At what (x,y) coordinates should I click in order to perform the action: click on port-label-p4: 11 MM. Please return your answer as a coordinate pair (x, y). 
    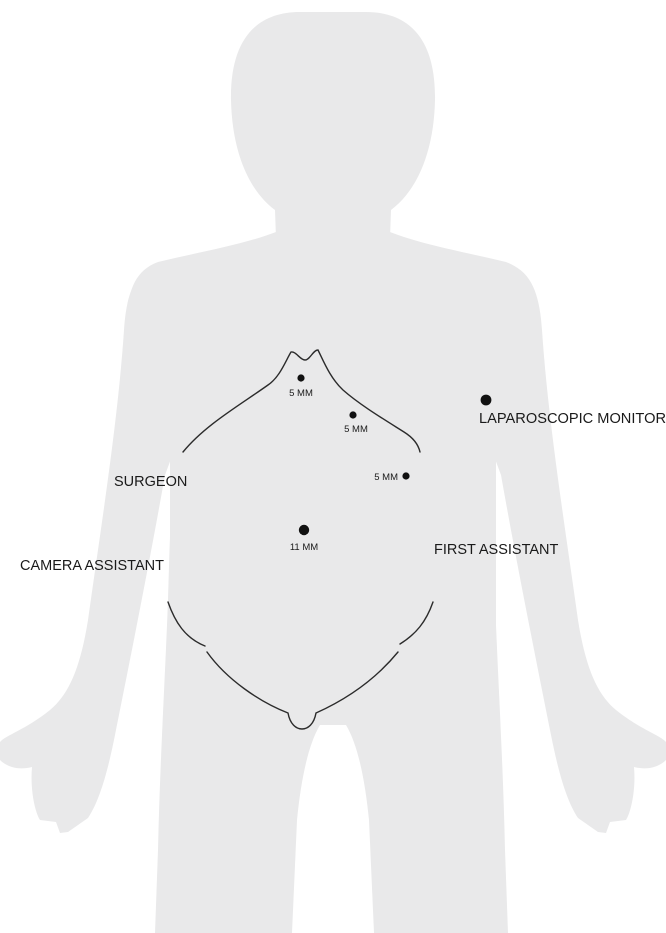
    Looking at the image, I should click on (304, 547).